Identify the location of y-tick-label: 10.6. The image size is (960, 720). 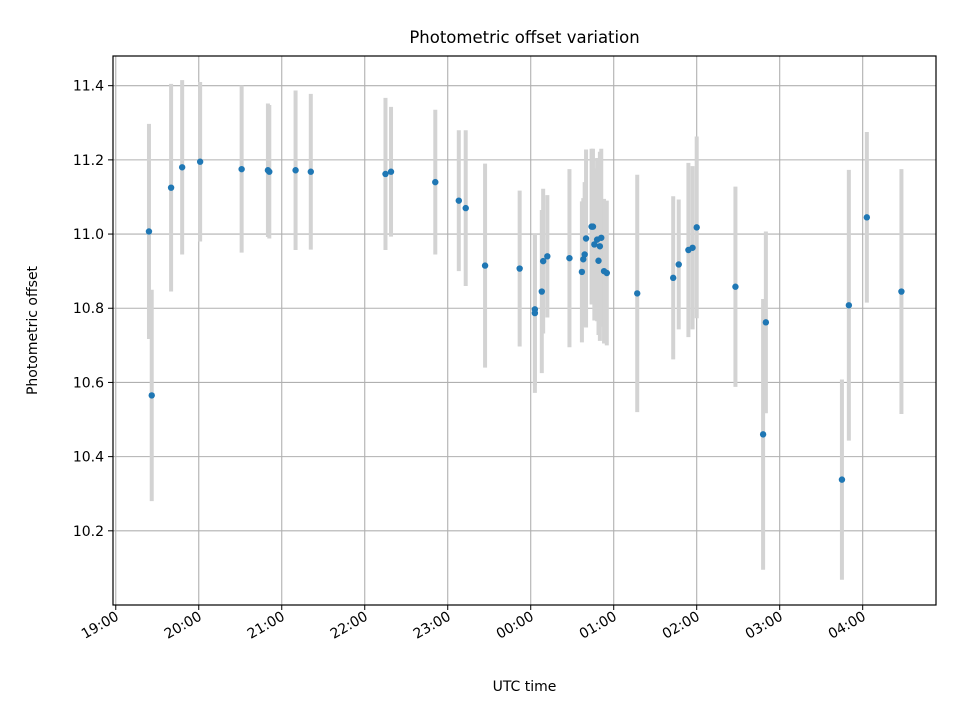
(88, 383).